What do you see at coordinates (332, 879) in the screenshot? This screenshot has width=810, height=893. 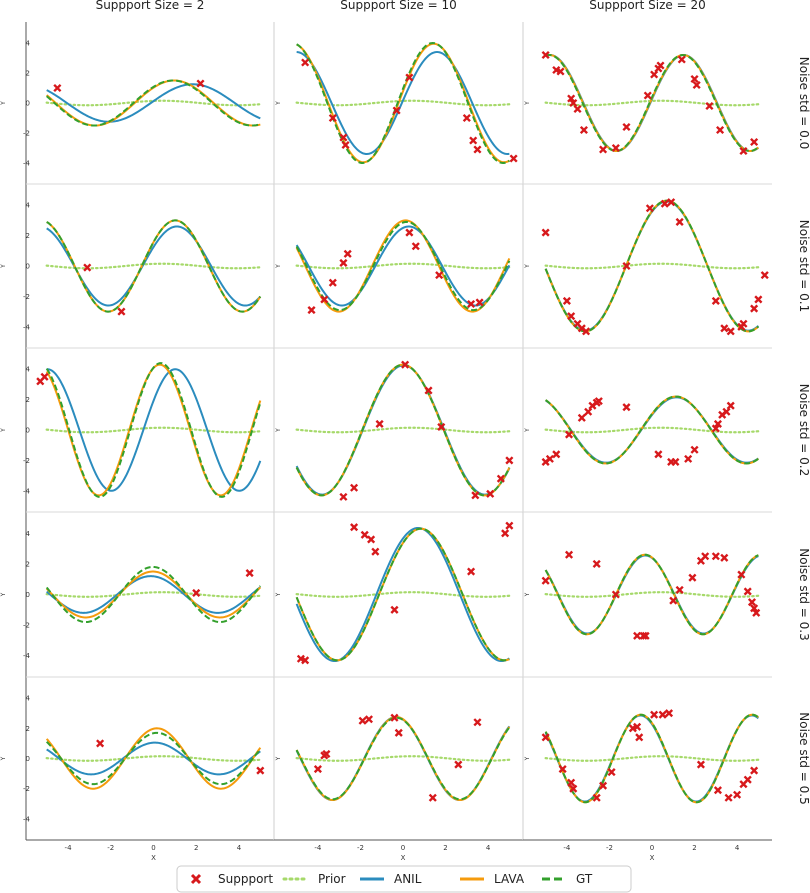 I see `legend-label: Prior` at bounding box center [332, 879].